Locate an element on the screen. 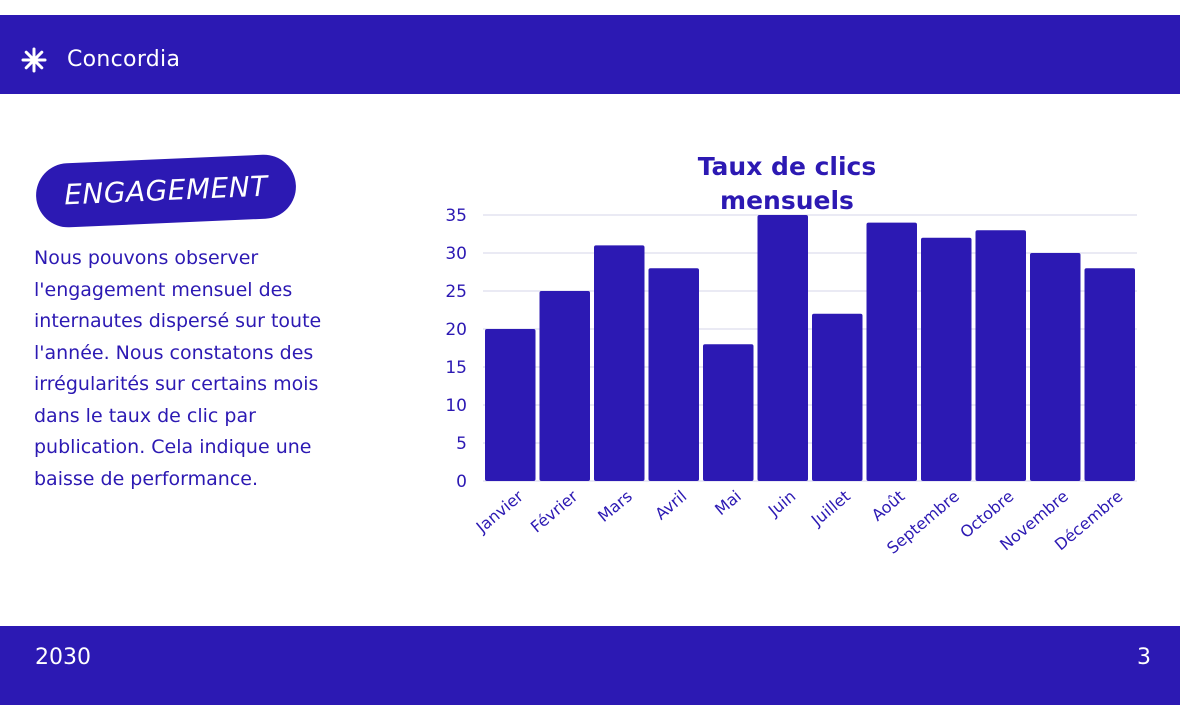  y-tick-label: 25 is located at coordinates (456, 292).